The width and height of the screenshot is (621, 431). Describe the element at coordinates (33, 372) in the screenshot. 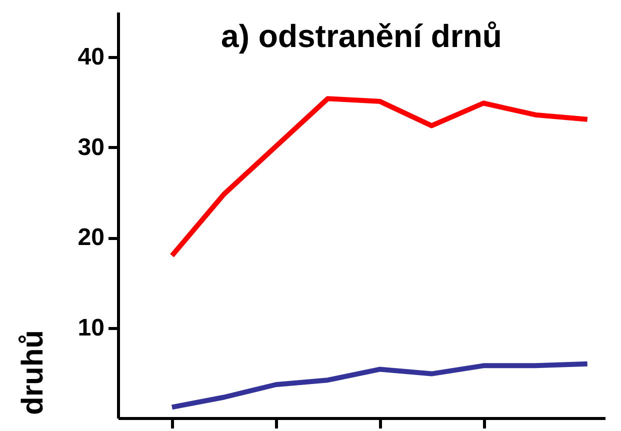

I see `y-axis-title: druhů` at that location.